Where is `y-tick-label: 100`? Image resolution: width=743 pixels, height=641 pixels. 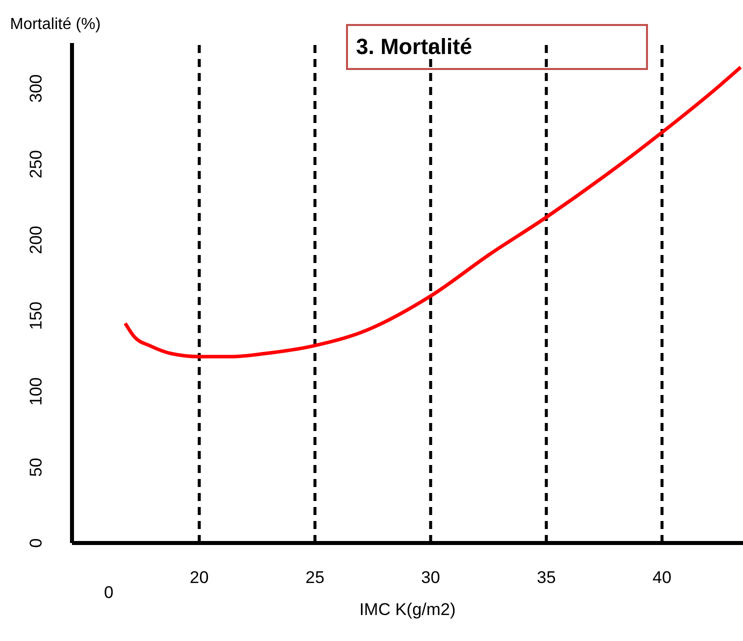 y-tick-label: 100 is located at coordinates (36, 391).